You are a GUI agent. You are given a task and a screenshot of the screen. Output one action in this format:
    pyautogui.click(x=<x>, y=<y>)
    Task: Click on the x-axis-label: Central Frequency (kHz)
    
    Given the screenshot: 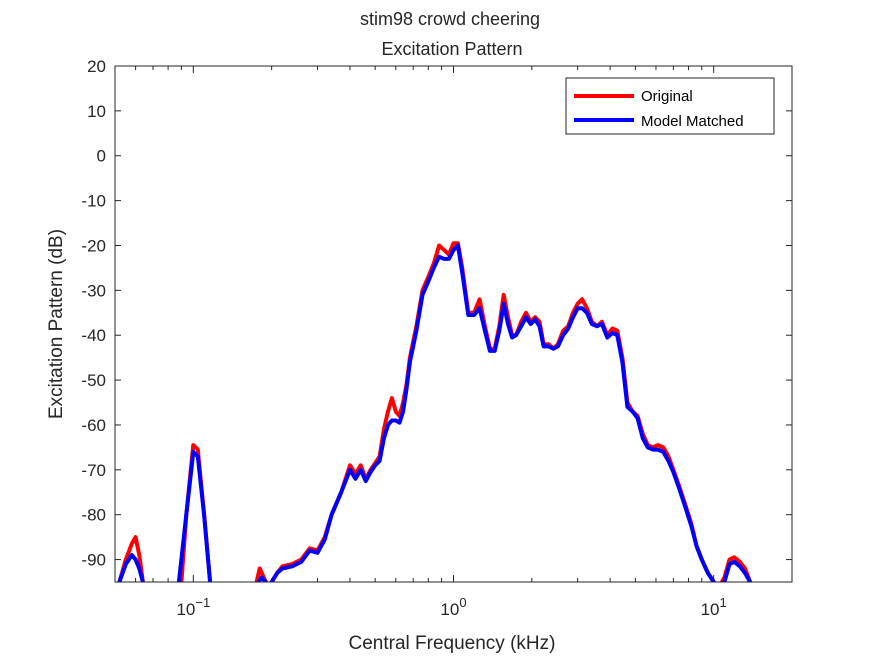 What is the action you would take?
    pyautogui.click(x=452, y=643)
    